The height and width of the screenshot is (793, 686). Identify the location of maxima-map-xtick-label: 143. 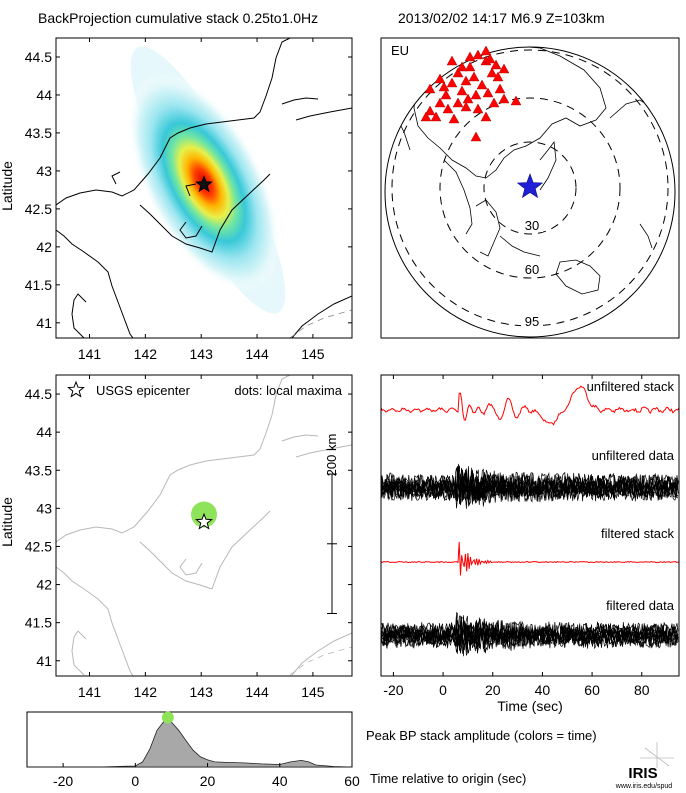
(202, 692).